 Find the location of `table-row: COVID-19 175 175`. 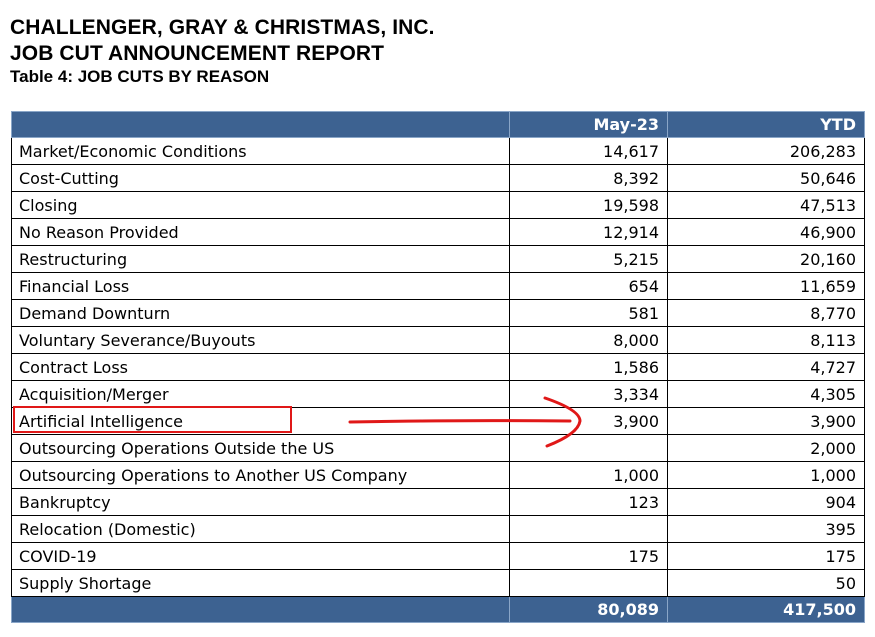

table-row: COVID-19 175 175 is located at coordinates (438, 556).